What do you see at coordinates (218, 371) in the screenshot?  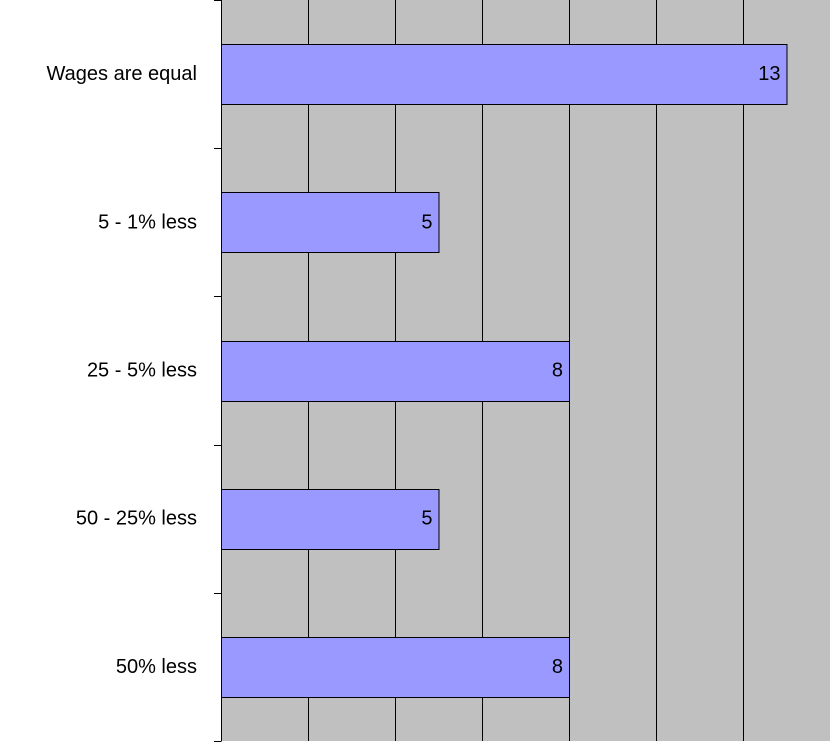 I see `category-axis` at bounding box center [218, 371].